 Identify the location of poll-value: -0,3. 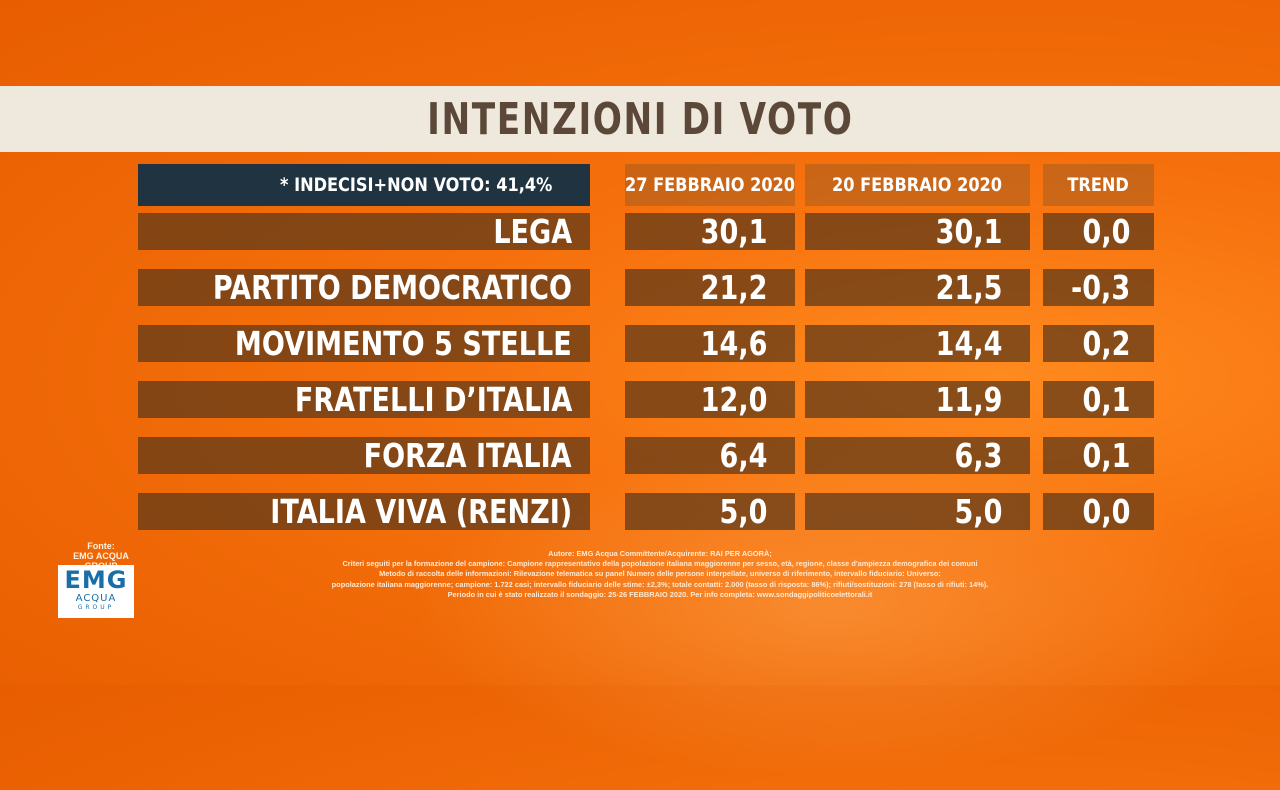
(1098, 287).